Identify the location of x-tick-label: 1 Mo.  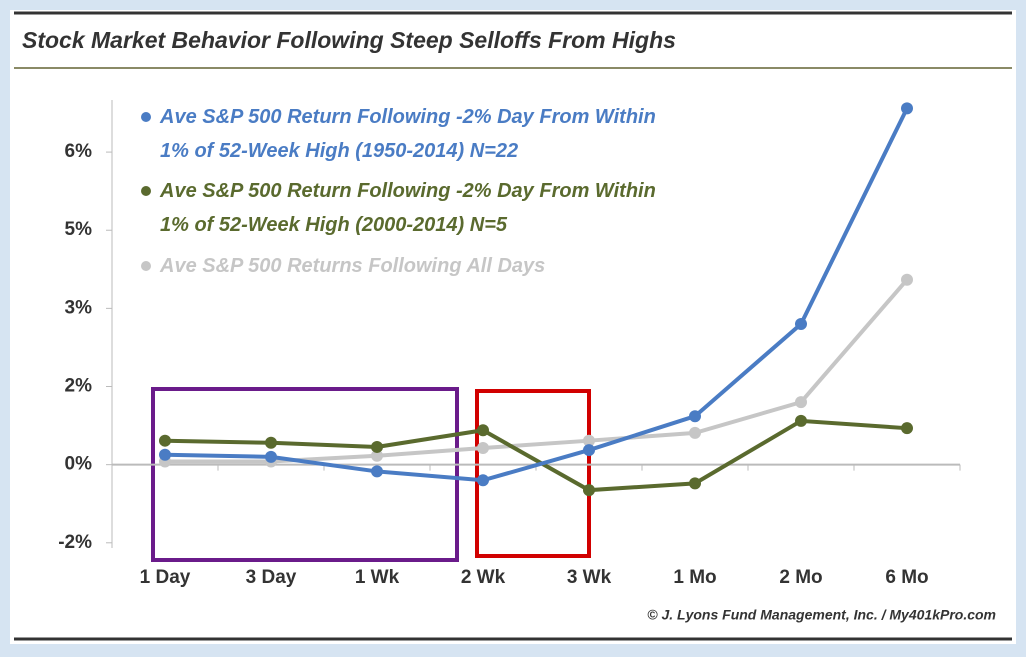
(694, 577).